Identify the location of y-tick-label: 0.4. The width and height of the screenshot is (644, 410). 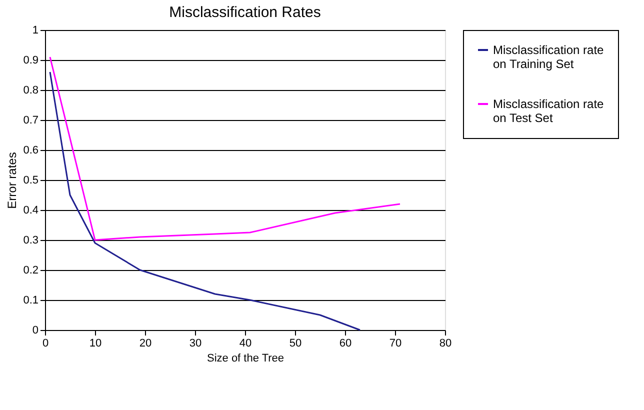
(30, 210).